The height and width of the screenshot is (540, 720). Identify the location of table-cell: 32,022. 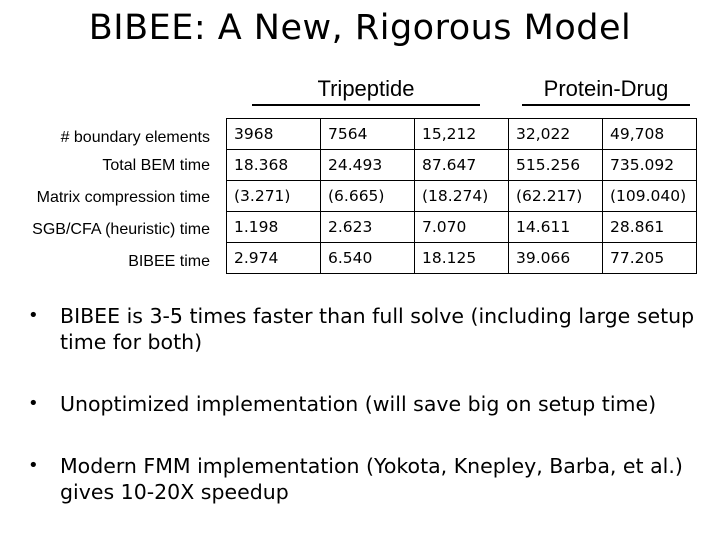
(555, 134).